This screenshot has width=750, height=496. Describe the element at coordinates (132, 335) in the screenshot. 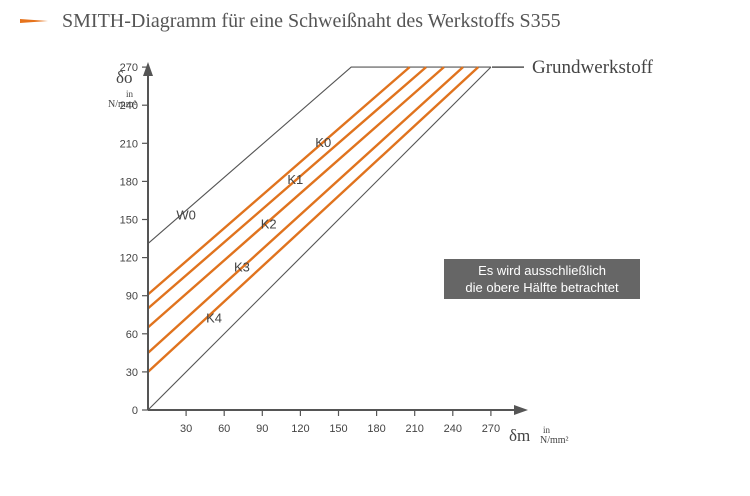

I see `y-tick-label: 60` at that location.